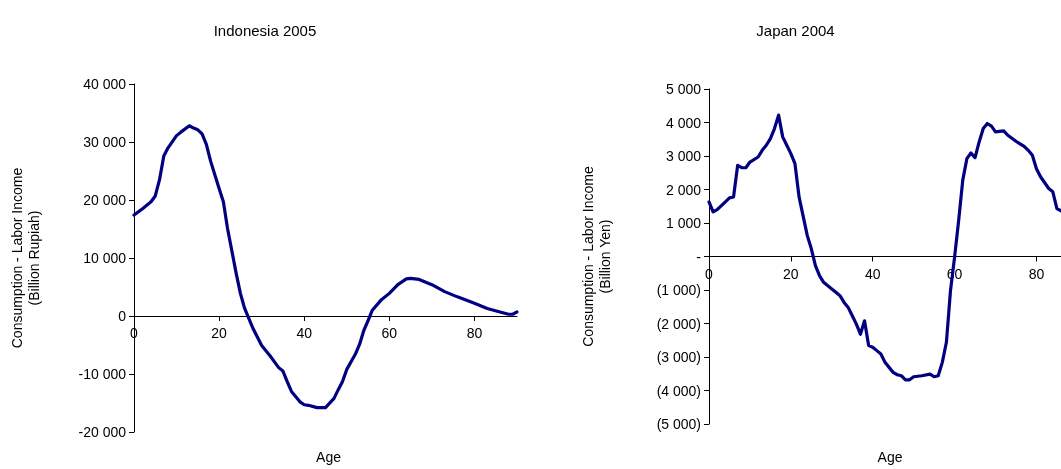 The height and width of the screenshot is (469, 1061). Describe the element at coordinates (25, 258) in the screenshot. I see `y-axis-title: Consumption - Labor Income (Billion Rupiah)` at that location.